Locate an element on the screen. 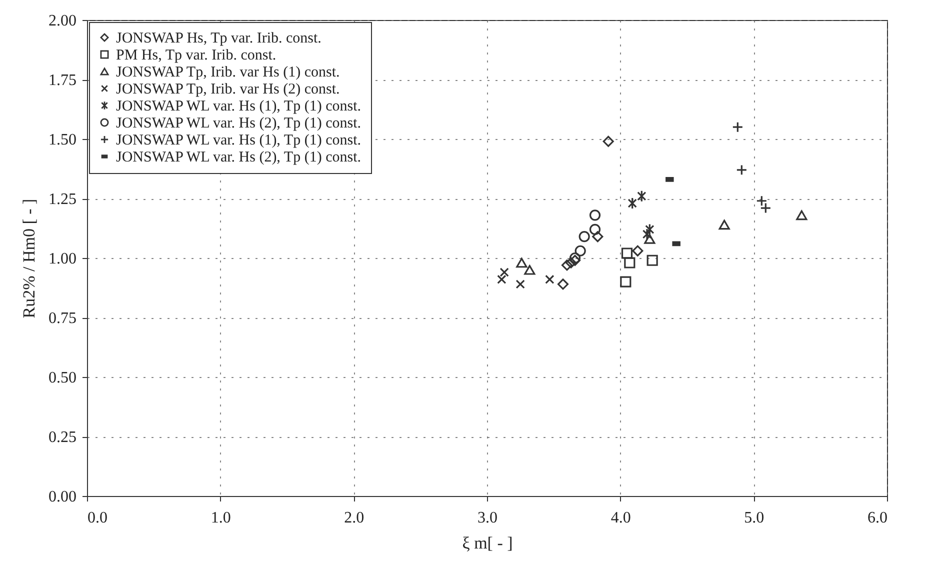  y-tick-label: 1.75 is located at coordinates (62, 80).